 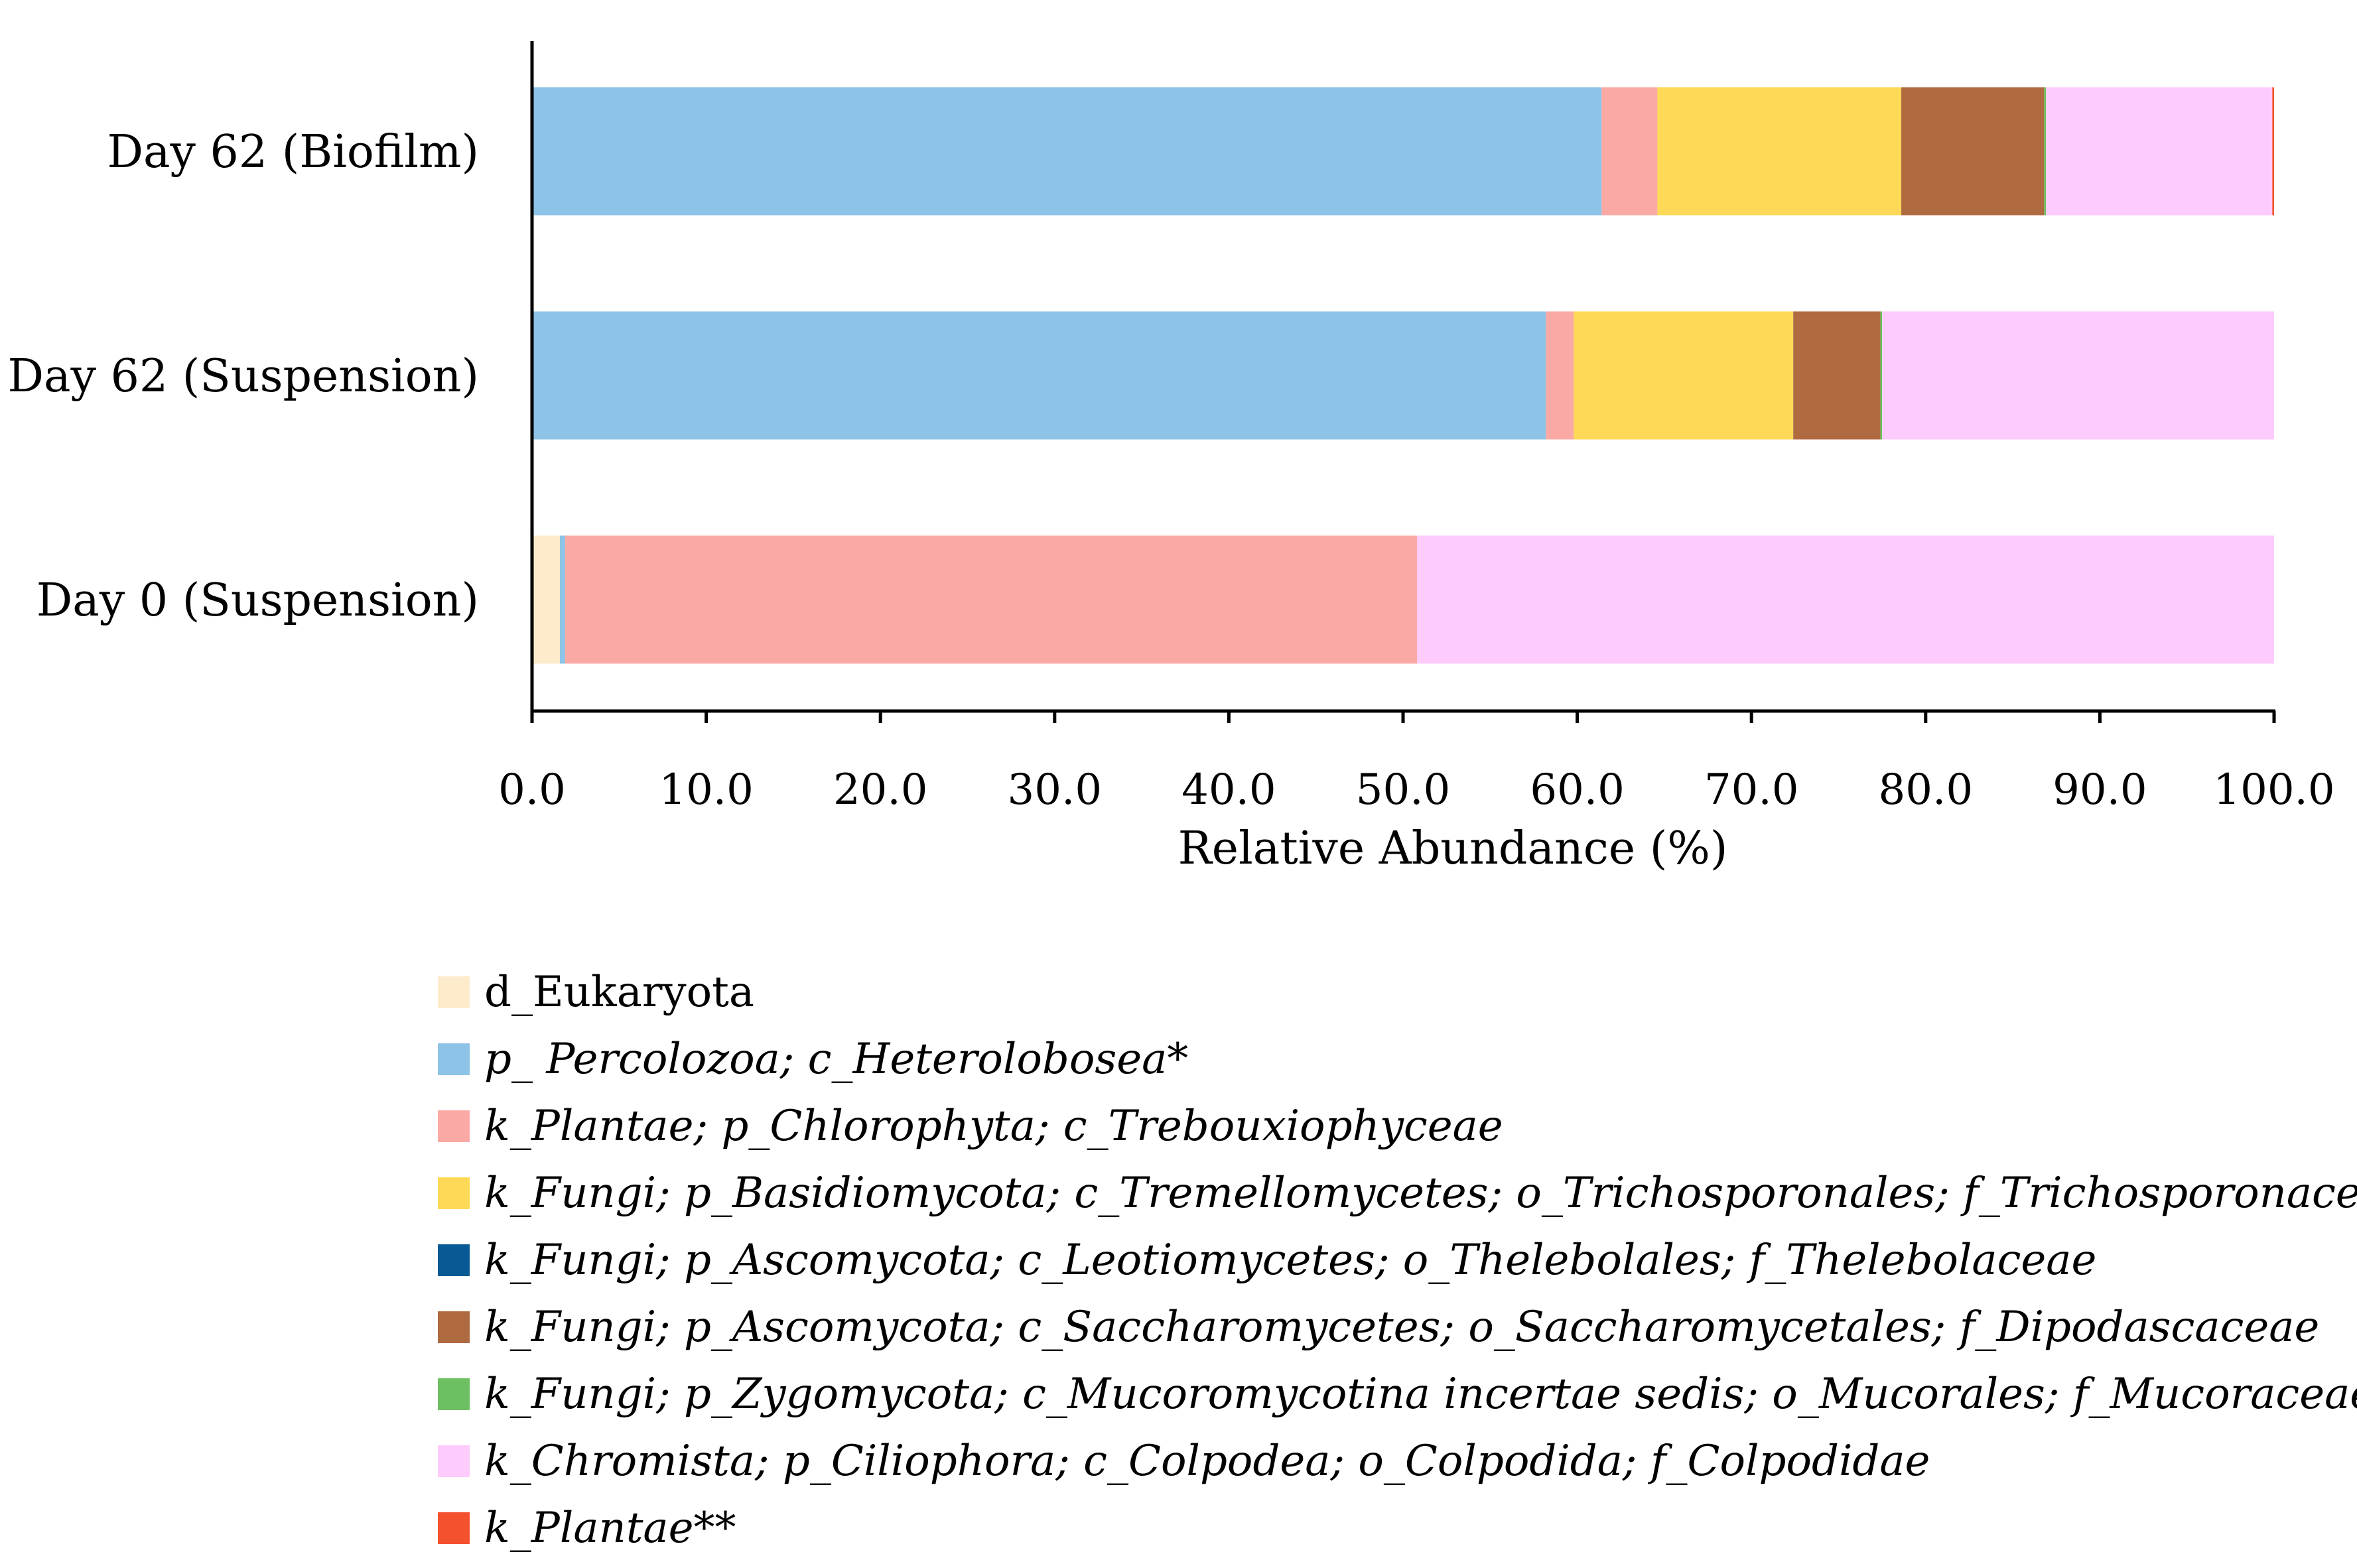 What do you see at coordinates (1397, 1058) in the screenshot?
I see `legend-item: p_ Percolozoa; c_Heterolobosea*` at bounding box center [1397, 1058].